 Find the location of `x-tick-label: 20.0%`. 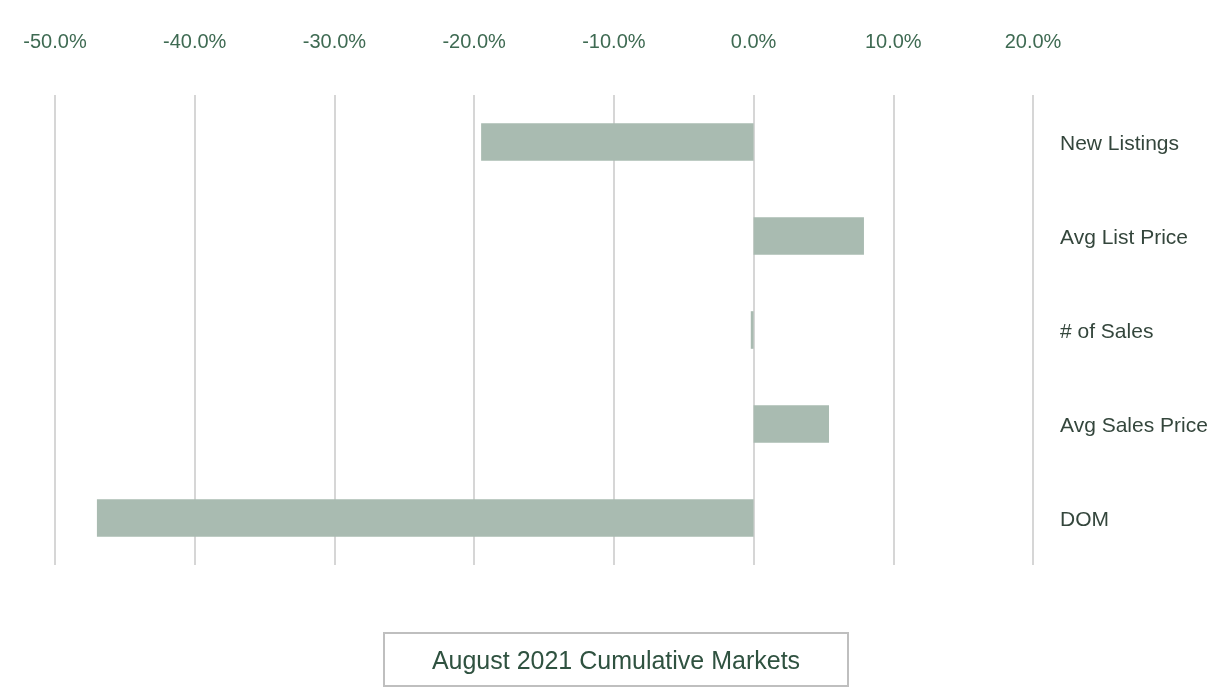

x-tick-label: 20.0% is located at coordinates (1033, 41).